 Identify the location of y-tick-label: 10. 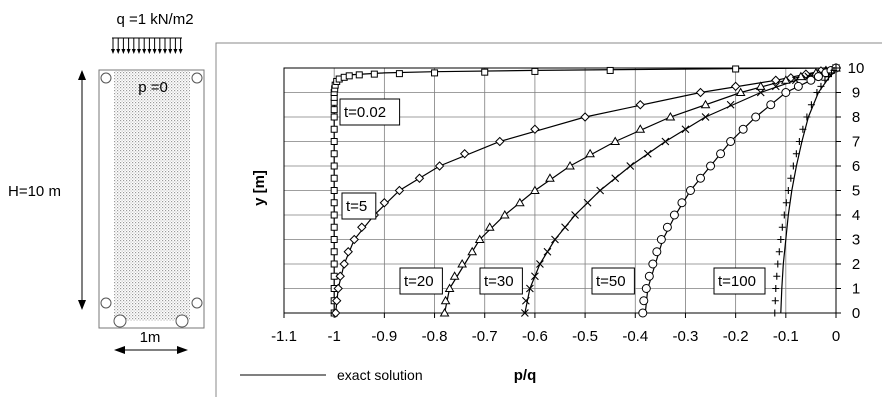
(856, 68).